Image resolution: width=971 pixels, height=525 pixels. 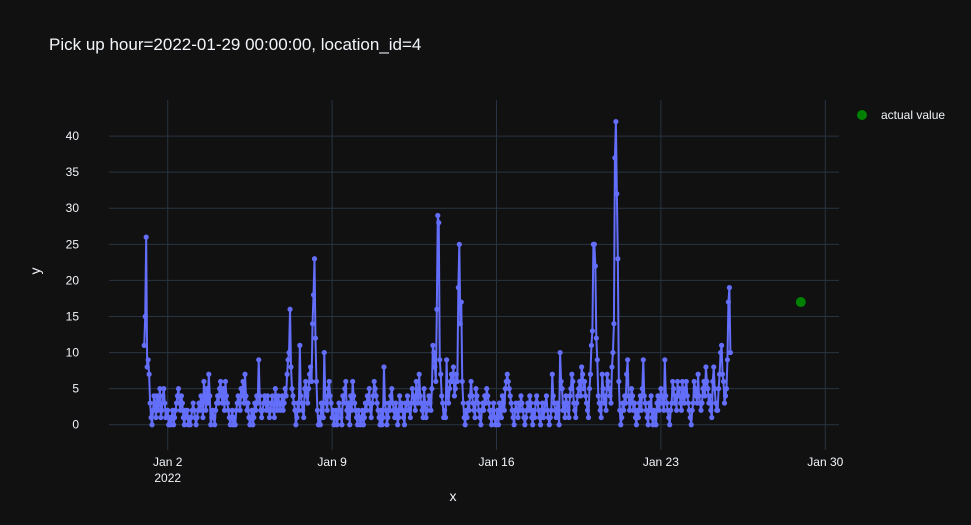 I want to click on x-tick-label: Jan 2, so click(x=168, y=462).